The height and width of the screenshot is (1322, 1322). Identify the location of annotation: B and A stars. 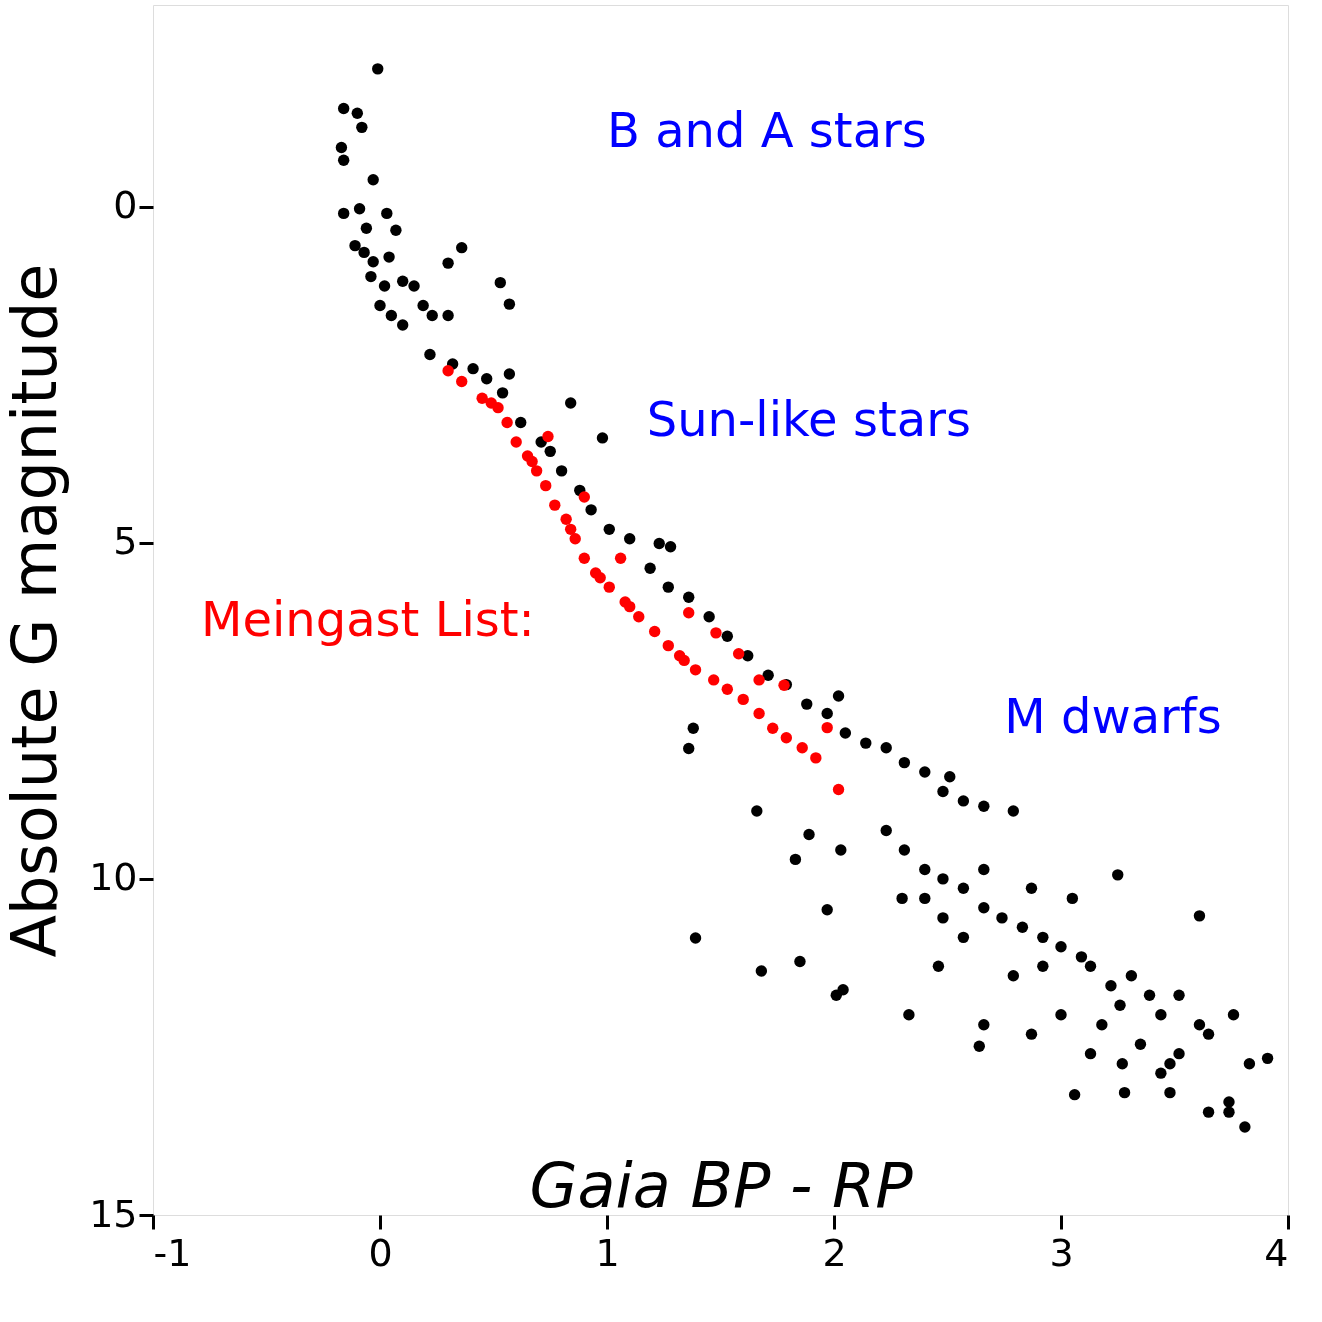
(767, 130).